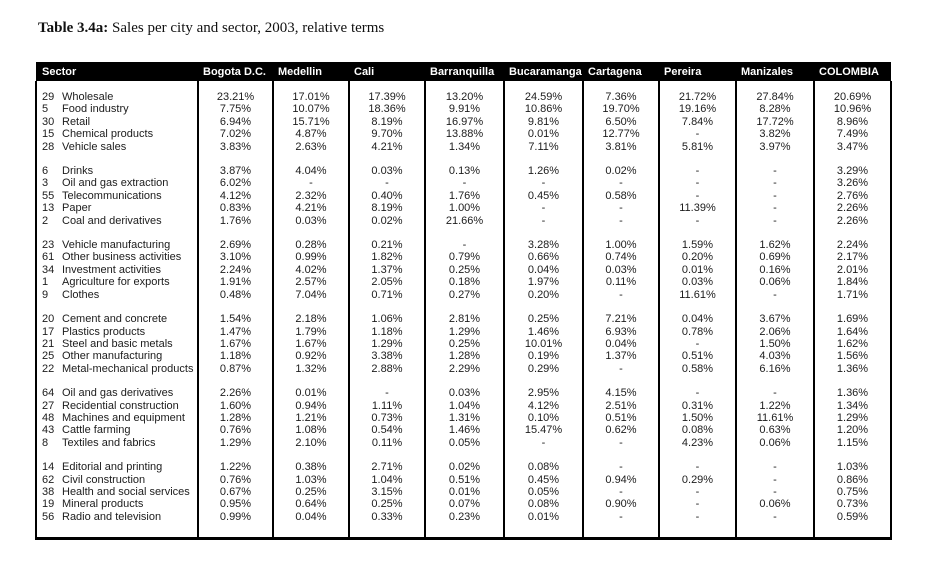 Image resolution: width=928 pixels, height=561 pixels. I want to click on value-cell: 0.73%, so click(386, 418).